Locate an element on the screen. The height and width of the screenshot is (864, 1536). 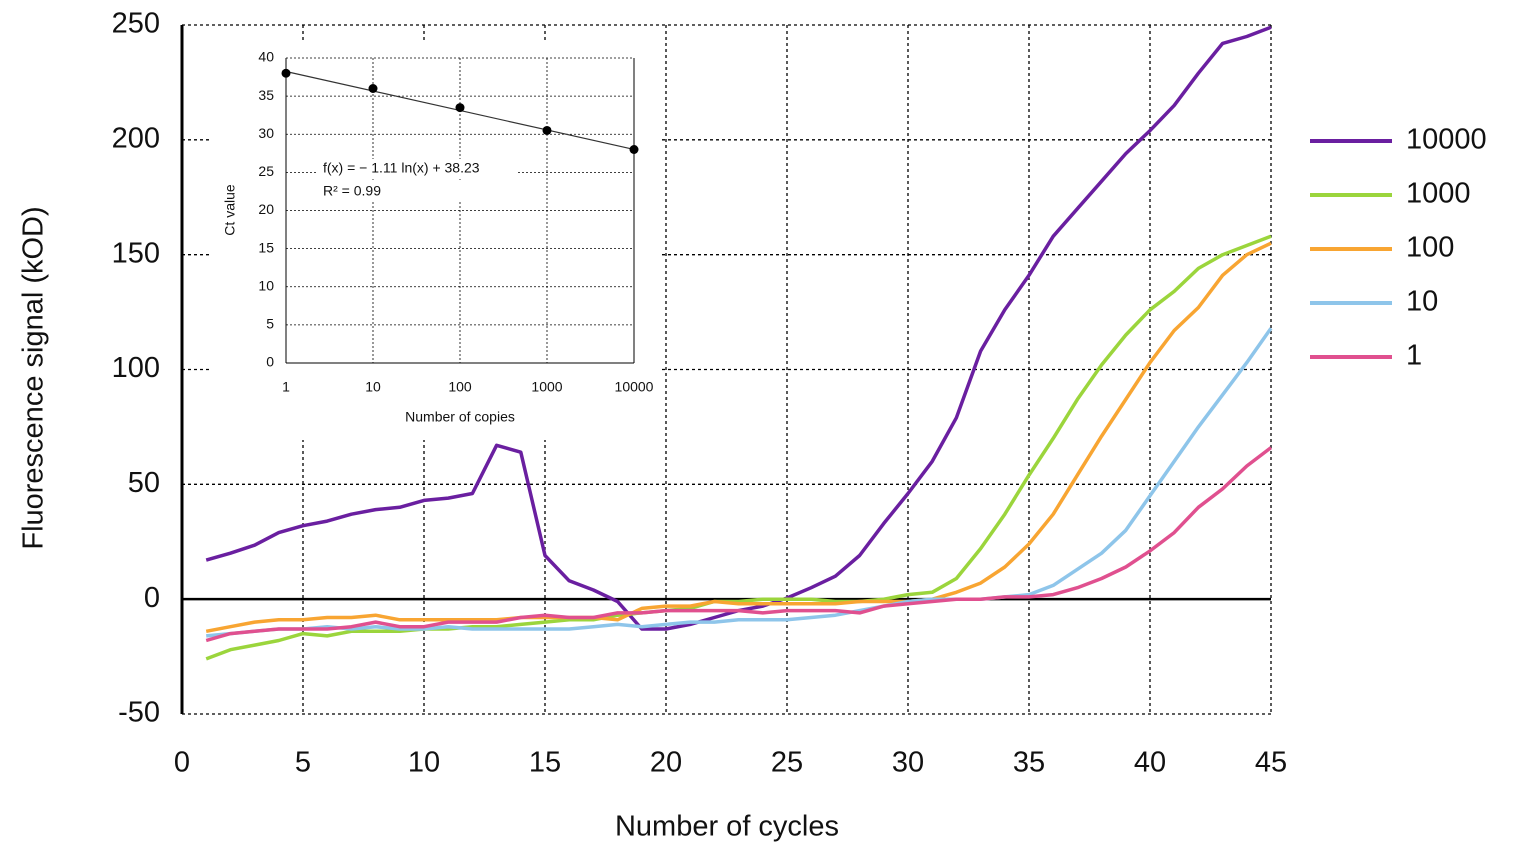
annotation: f(x) = − 1.11 ln(x) + 38.23 is located at coordinates (401, 168).